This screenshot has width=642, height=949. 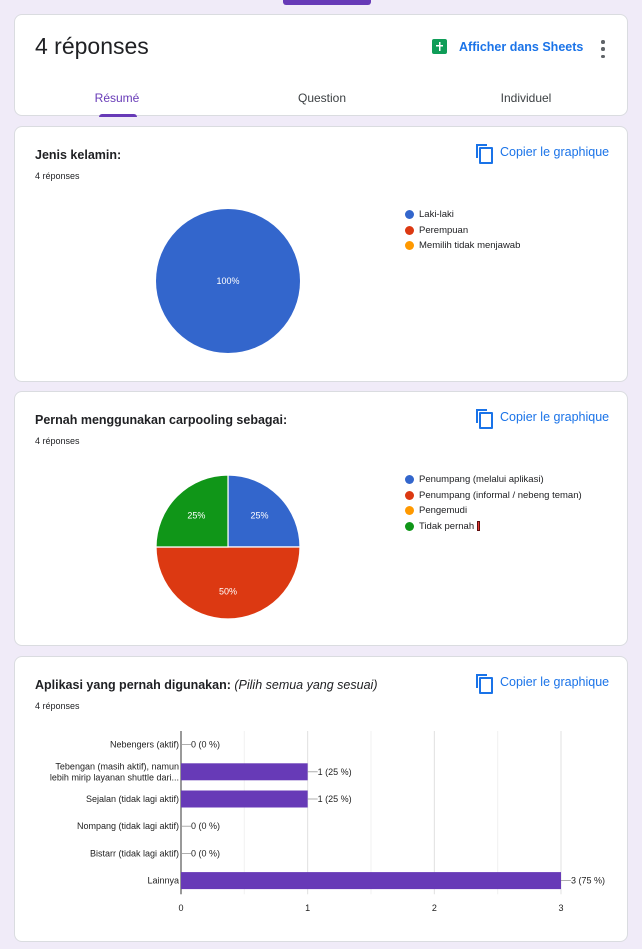 I want to click on legend-item: Penumpang (melalui aplikasi), so click(x=493, y=480).